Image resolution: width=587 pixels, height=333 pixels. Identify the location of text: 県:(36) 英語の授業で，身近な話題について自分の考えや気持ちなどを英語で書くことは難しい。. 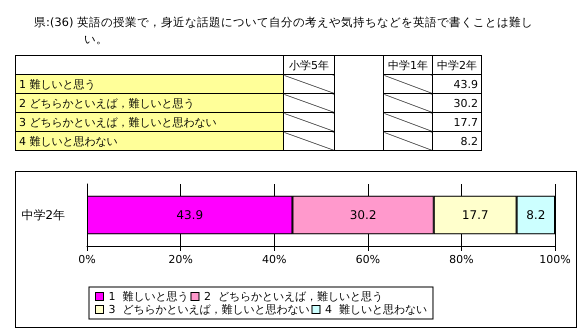
(284, 31).